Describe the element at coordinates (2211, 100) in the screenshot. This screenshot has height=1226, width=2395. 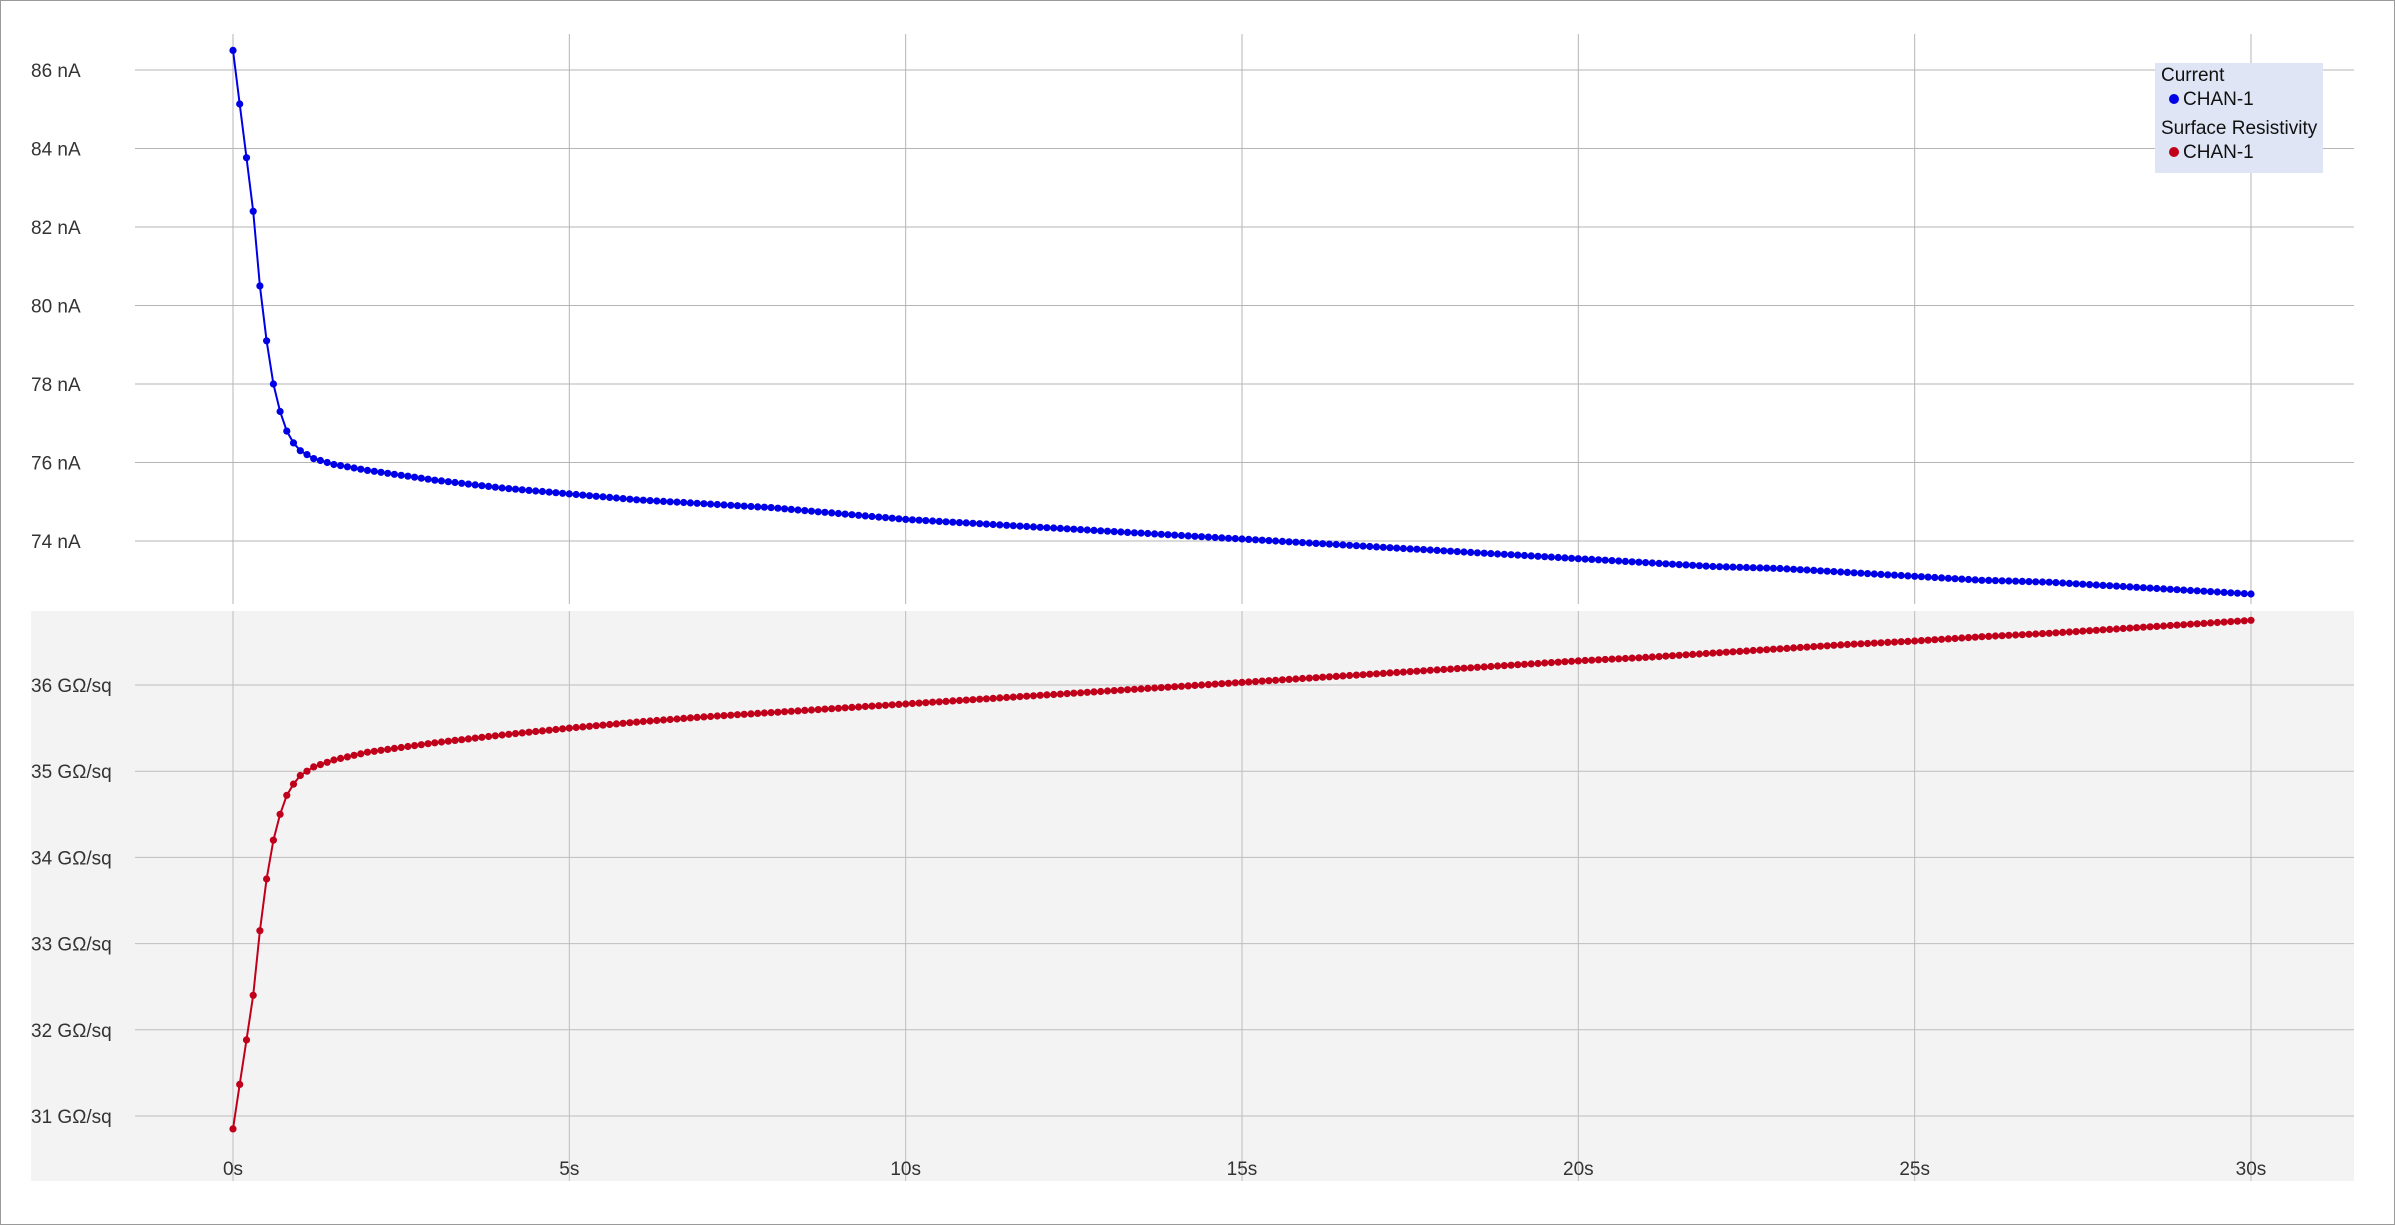
I see `legend-item-current-chan1: CHAN-1` at that location.